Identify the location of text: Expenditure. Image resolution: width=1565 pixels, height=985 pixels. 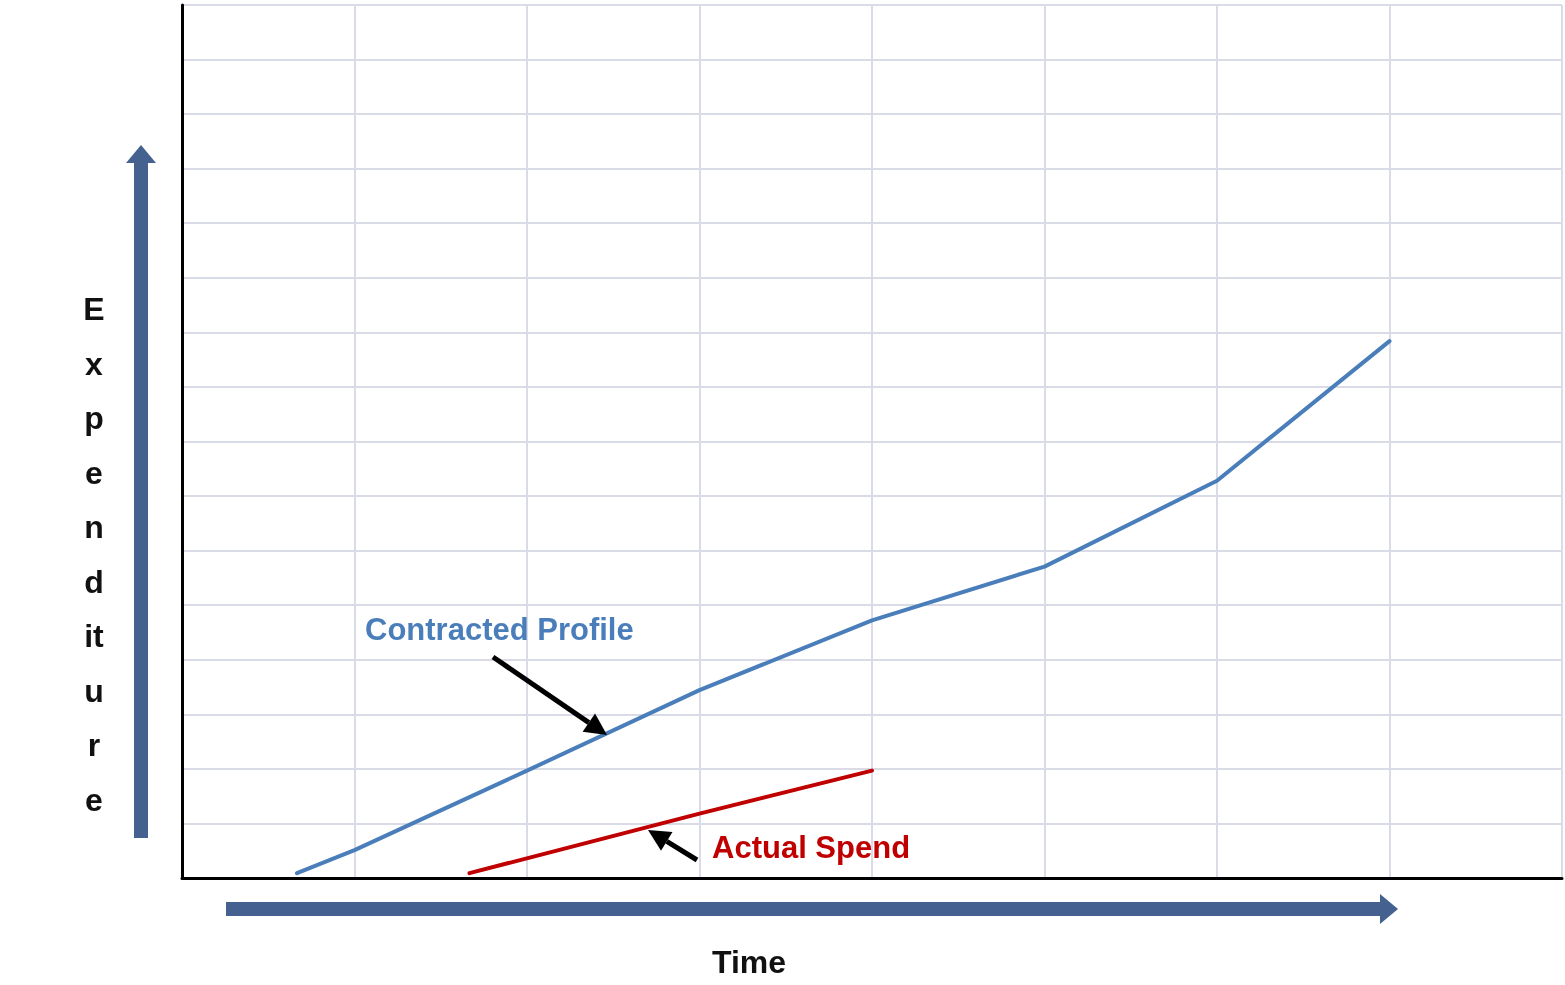
(94, 554).